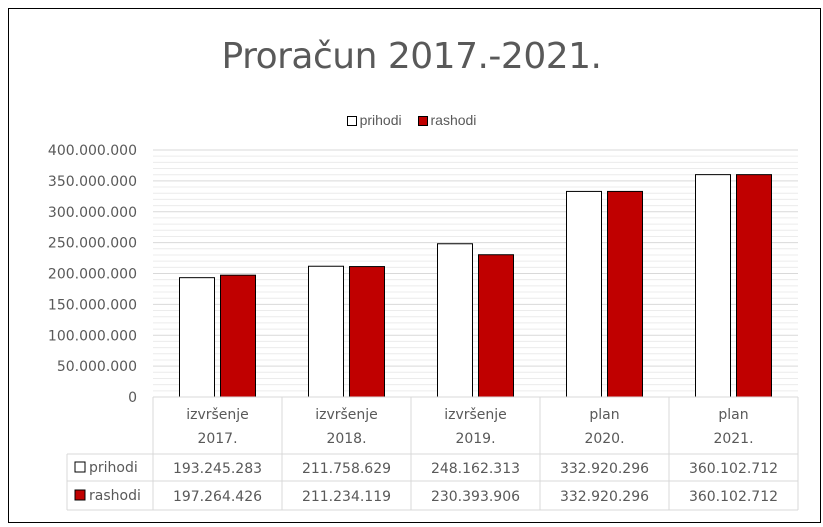  What do you see at coordinates (113, 468) in the screenshot?
I see `table-row-label-prihodi: prihodi` at bounding box center [113, 468].